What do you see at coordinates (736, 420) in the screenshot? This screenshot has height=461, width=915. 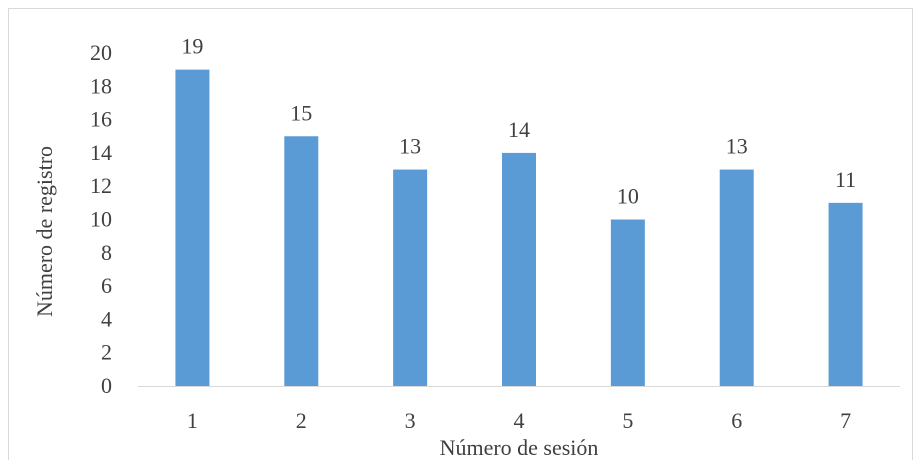 I see `x-tick-label: 6` at bounding box center [736, 420].